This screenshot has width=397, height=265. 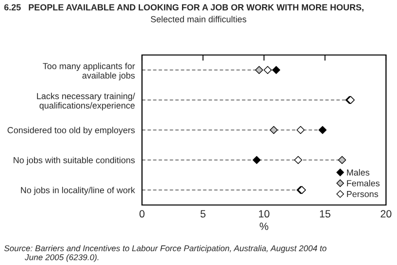 What do you see at coordinates (358, 172) in the screenshot?
I see `legend-label: Males` at bounding box center [358, 172].